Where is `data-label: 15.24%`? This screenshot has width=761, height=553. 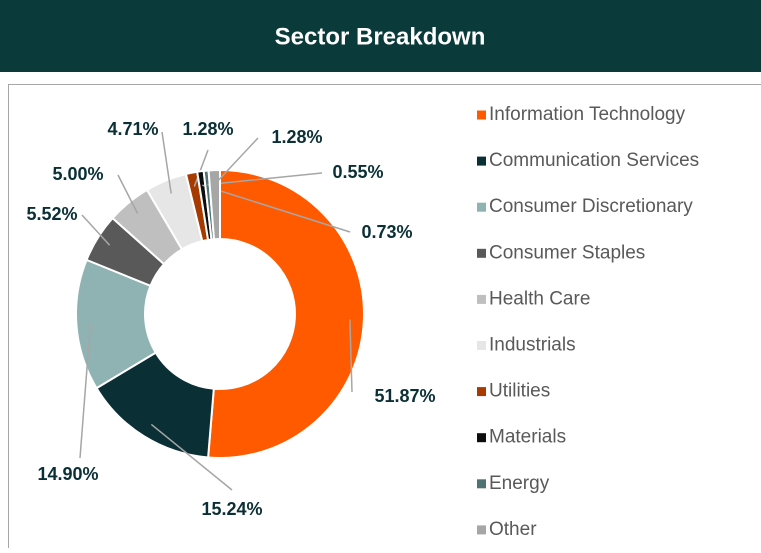 data-label: 15.24% is located at coordinates (231, 509).